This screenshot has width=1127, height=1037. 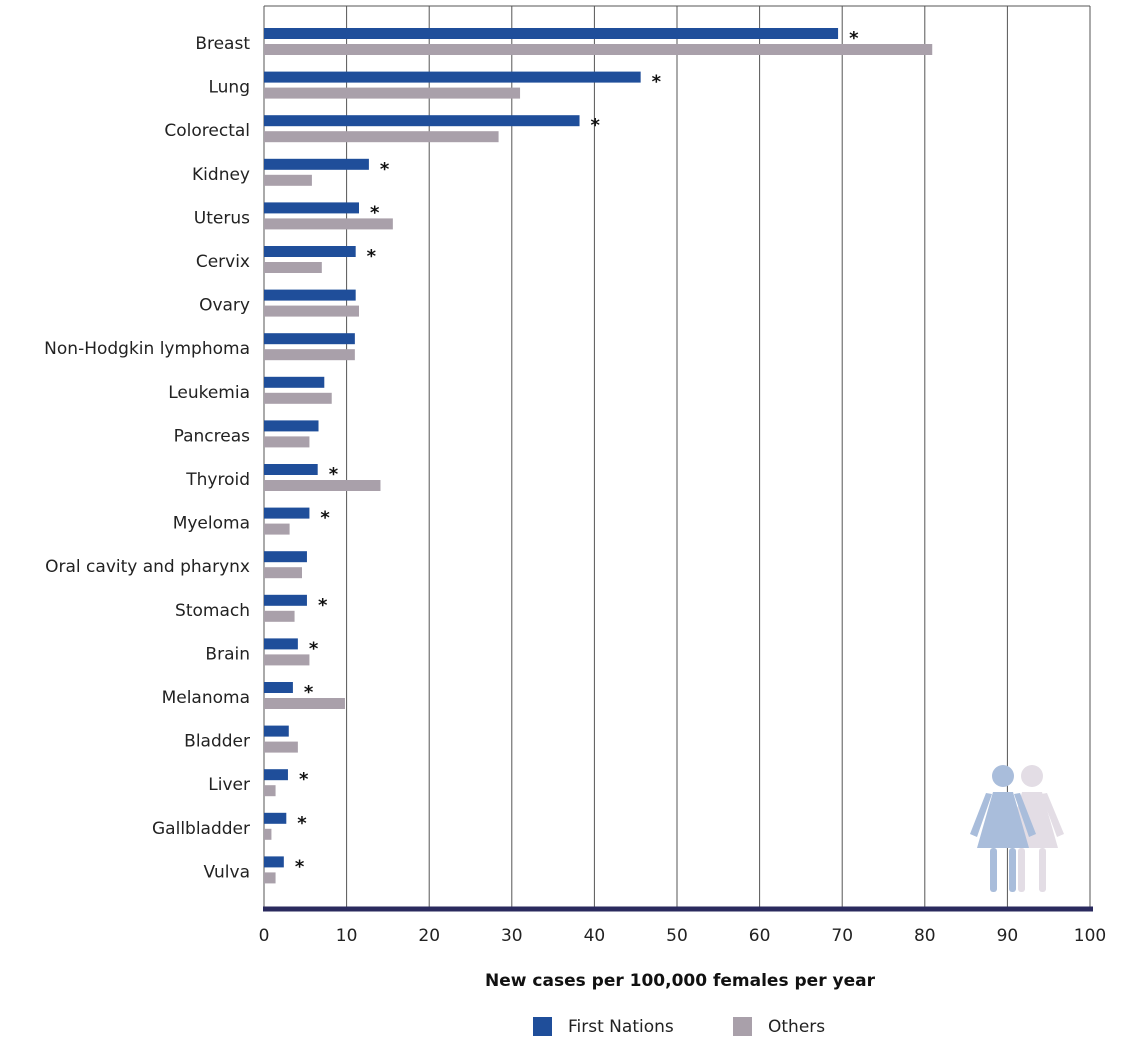 What do you see at coordinates (147, 349) in the screenshot?
I see `category-label: Non-Hodgkin lymphoma` at bounding box center [147, 349].